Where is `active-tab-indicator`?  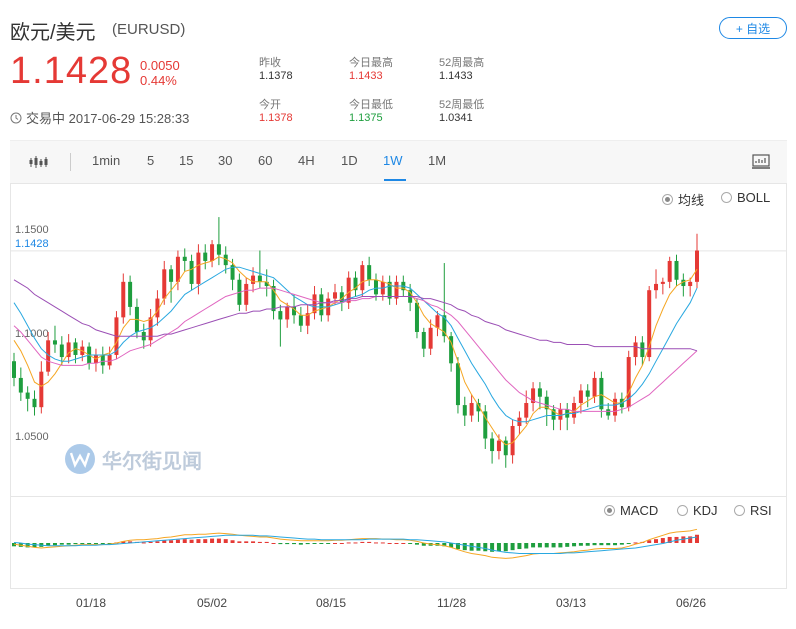
active-tab-indicator is located at coordinates (395, 180).